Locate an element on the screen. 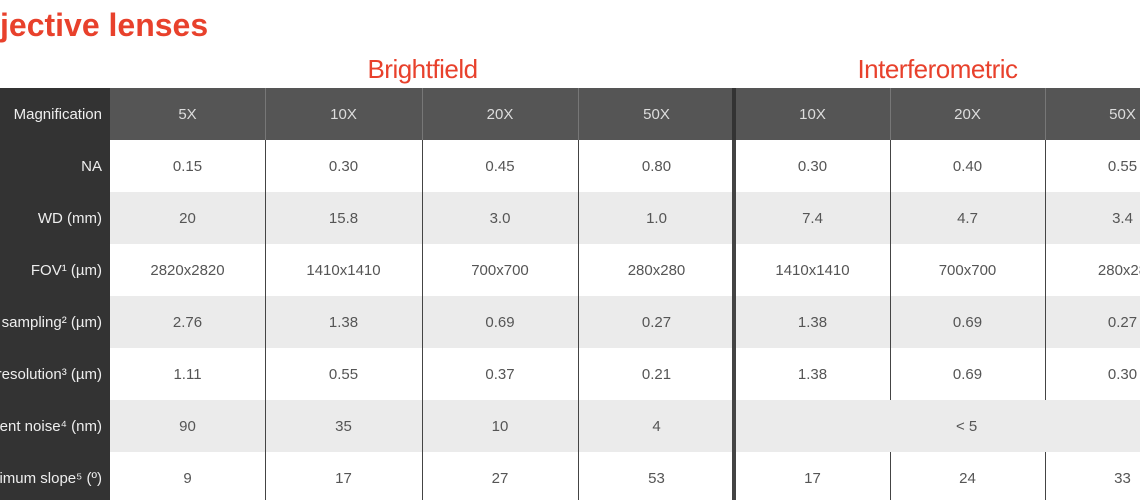 The image size is (1140, 500). table-cell: 0.37 is located at coordinates (500, 374).